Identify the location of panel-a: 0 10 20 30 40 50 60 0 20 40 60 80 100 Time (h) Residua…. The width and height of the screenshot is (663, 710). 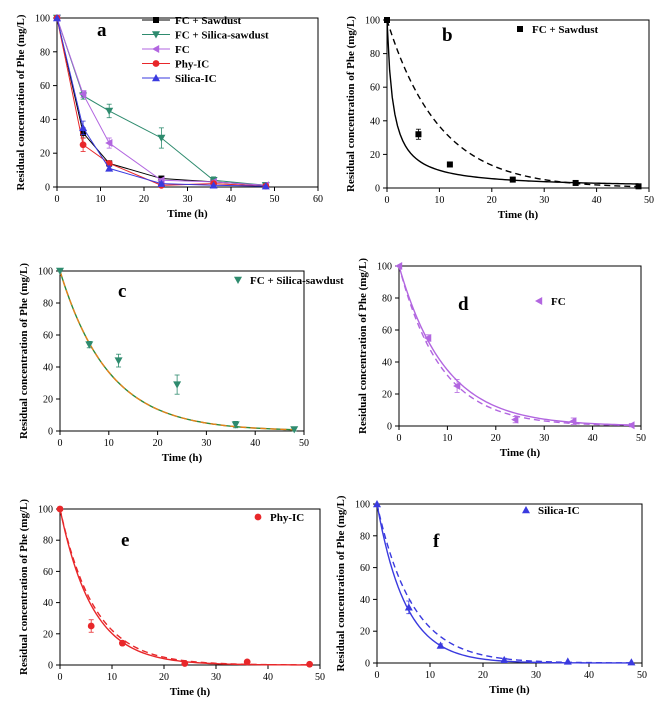
(169, 117).